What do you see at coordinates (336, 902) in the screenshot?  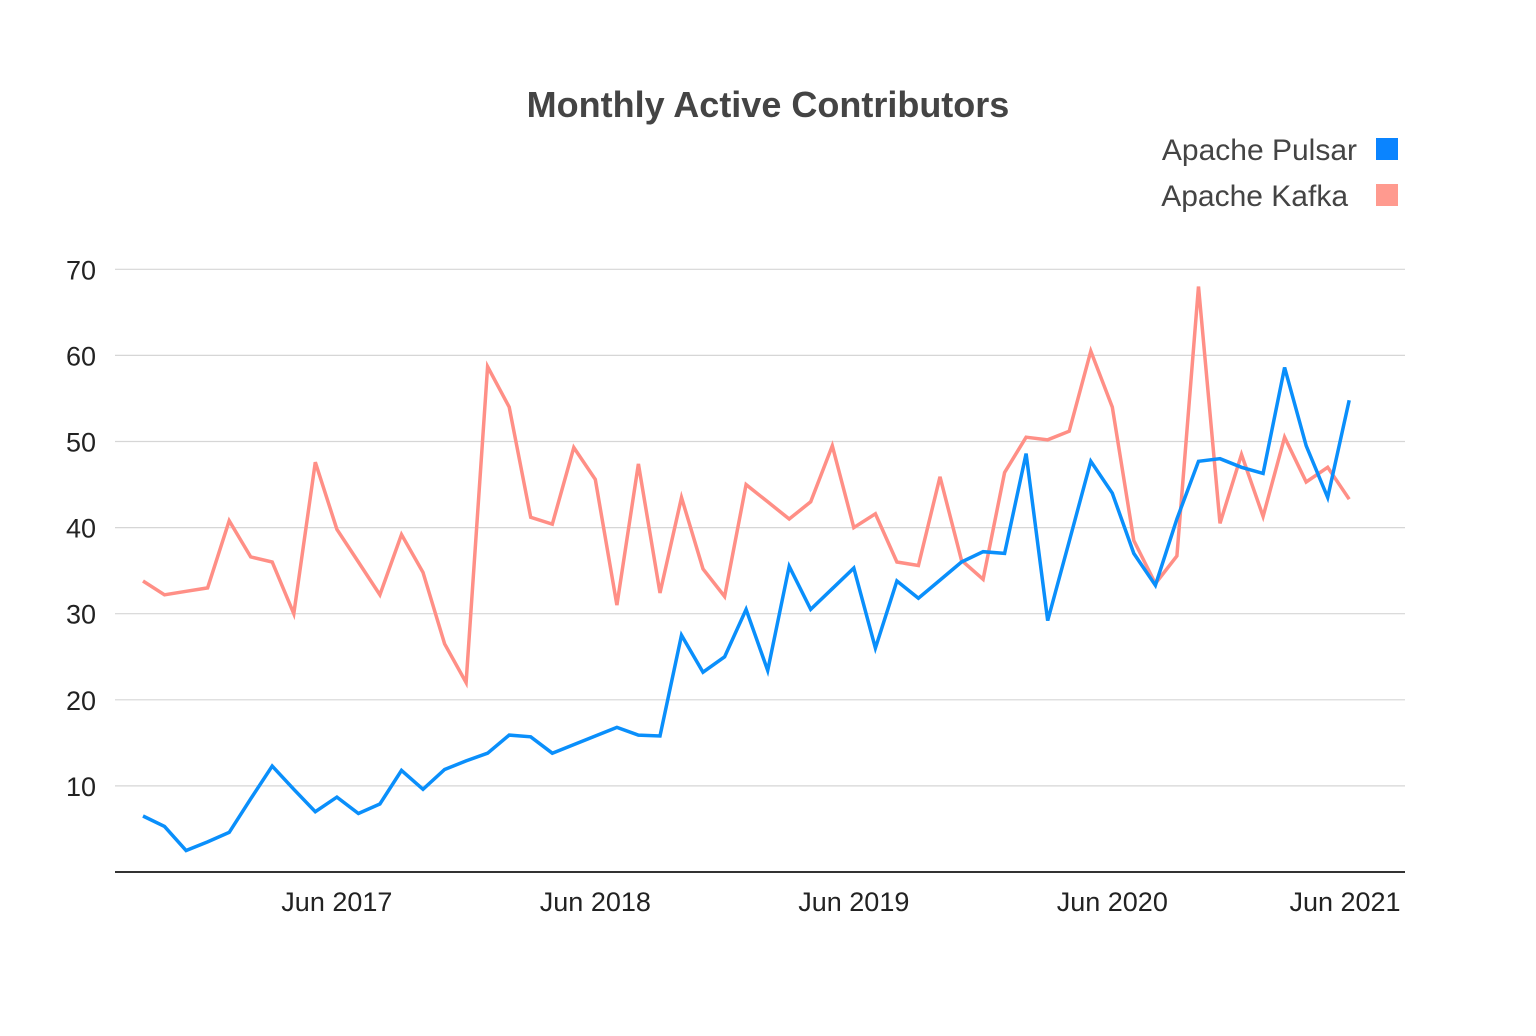 I see `x-tick-label: Jun 2017` at bounding box center [336, 902].